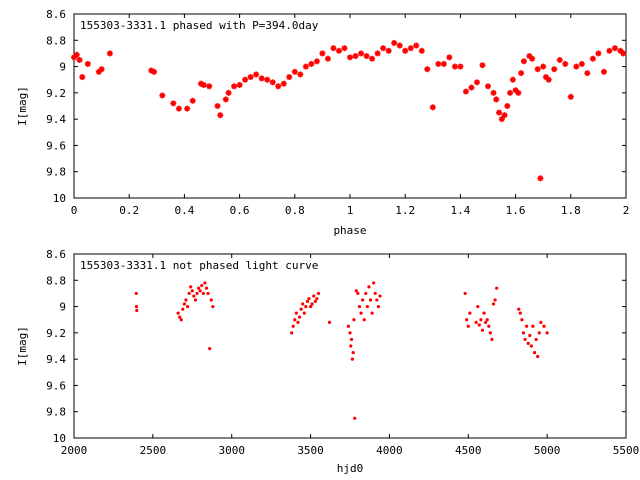 The image size is (640, 480). I want to click on y-tick-label: 9.6, so click(56, 145).